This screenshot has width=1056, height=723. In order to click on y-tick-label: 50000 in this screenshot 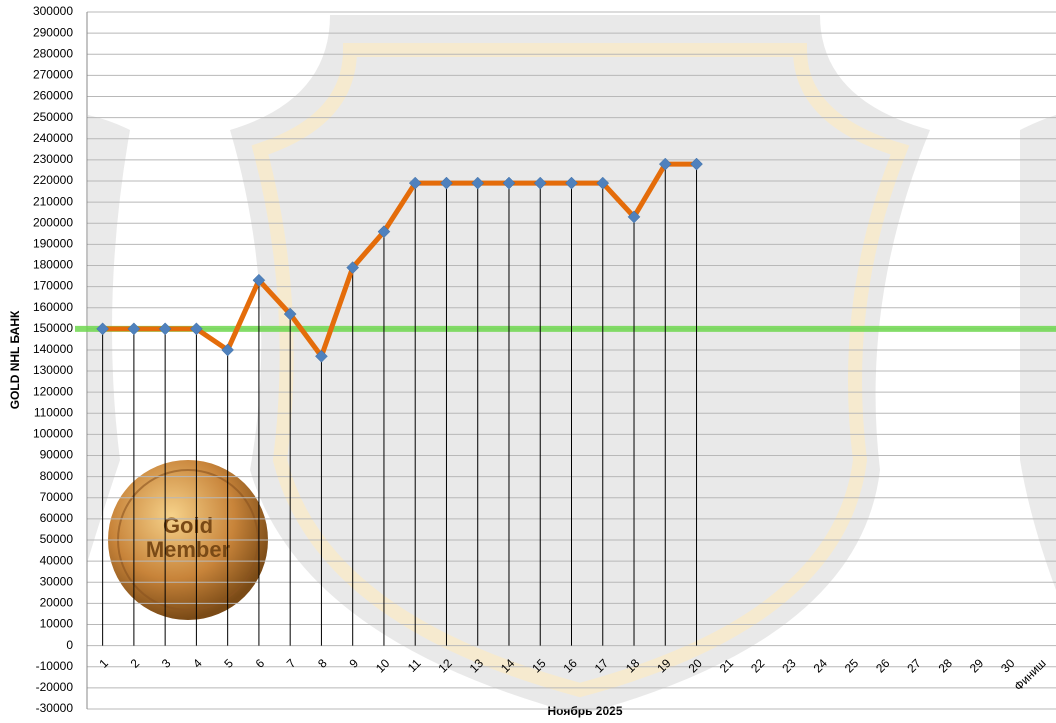, I will do `click(57, 539)`.